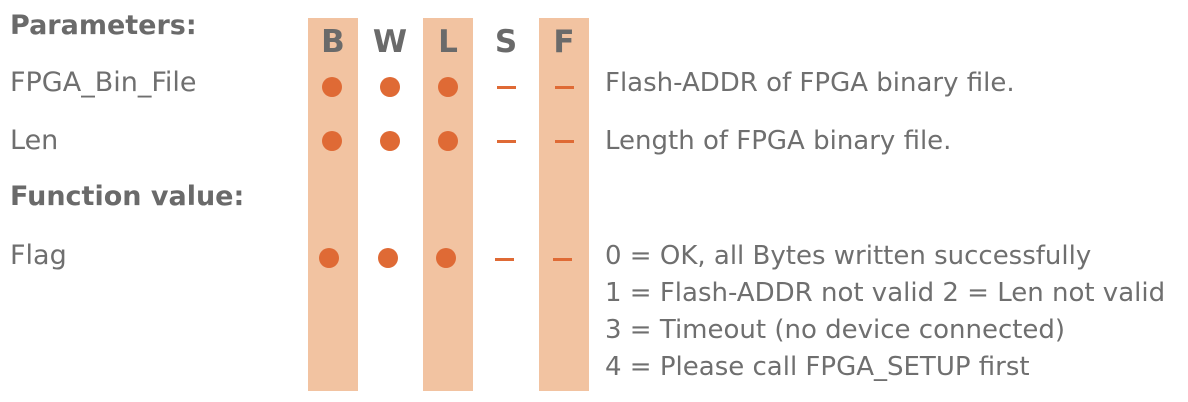  What do you see at coordinates (448, 42) in the screenshot?
I see `column-header-l: L` at bounding box center [448, 42].